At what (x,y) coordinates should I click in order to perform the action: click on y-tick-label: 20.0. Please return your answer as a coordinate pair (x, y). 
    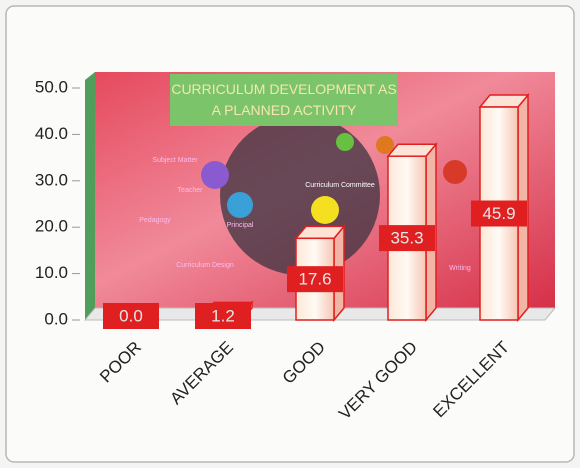
    Looking at the image, I should click on (51, 226).